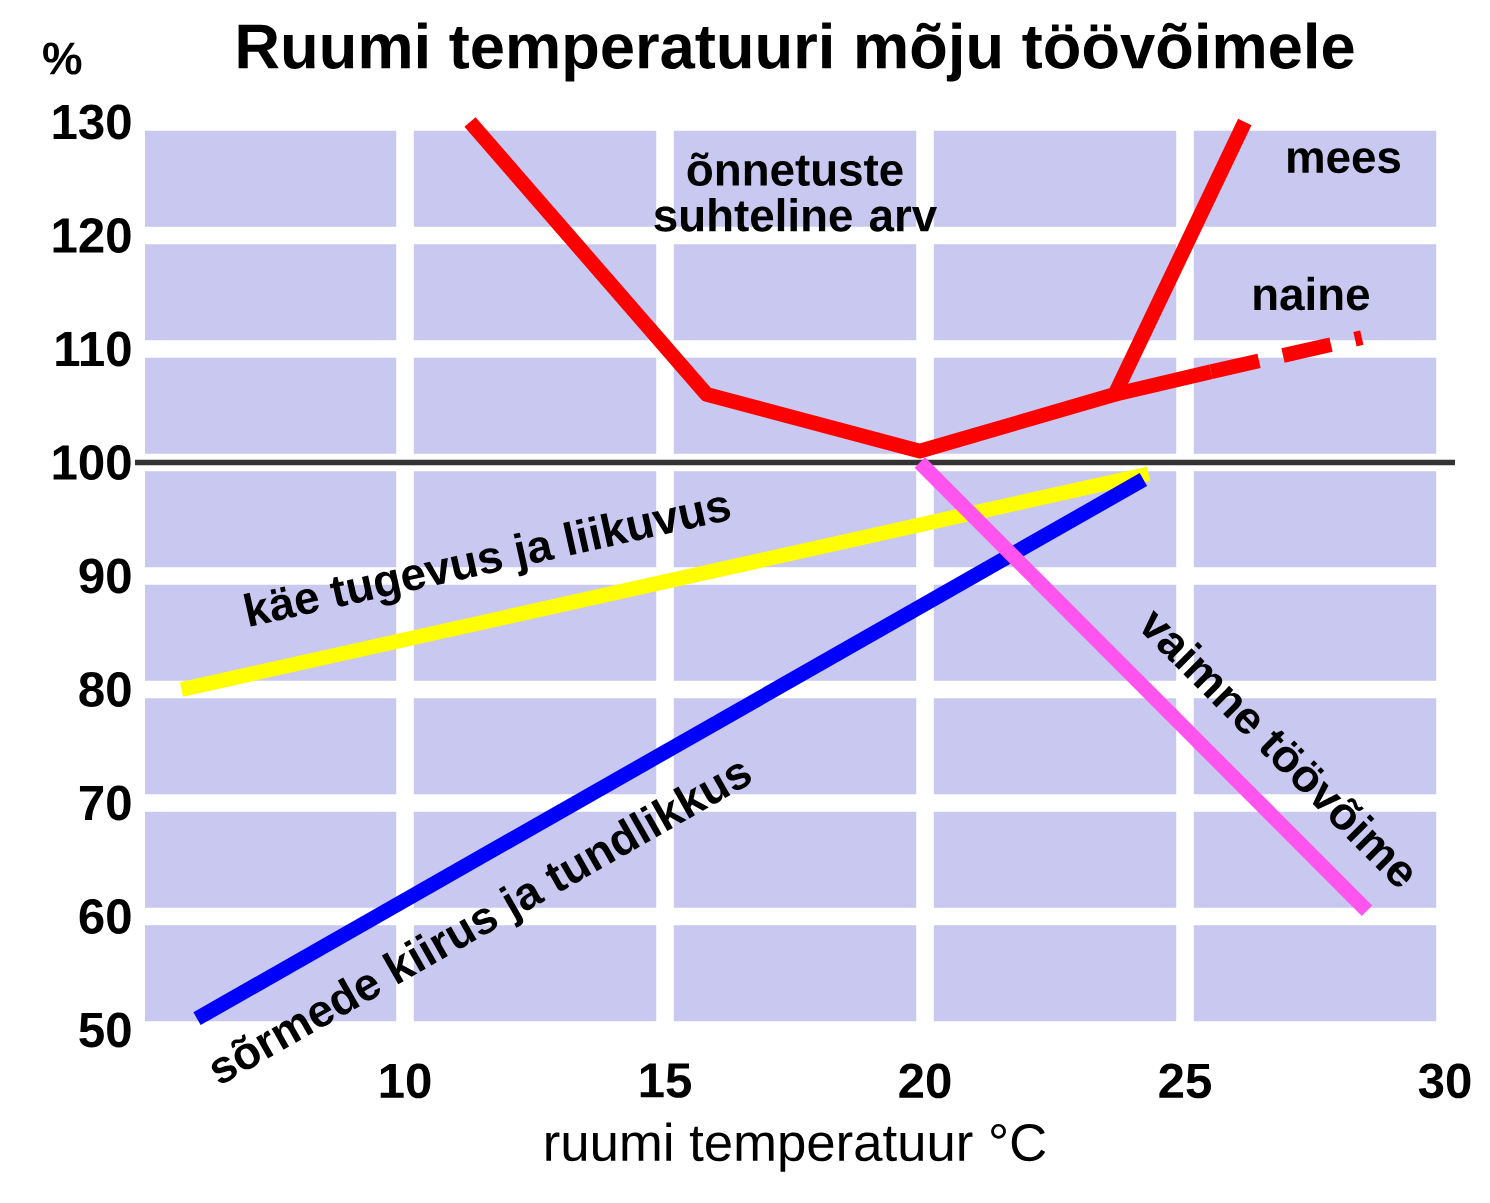 The height and width of the screenshot is (1203, 1490). What do you see at coordinates (666, 1080) in the screenshot?
I see `x-tick-label: 15` at bounding box center [666, 1080].